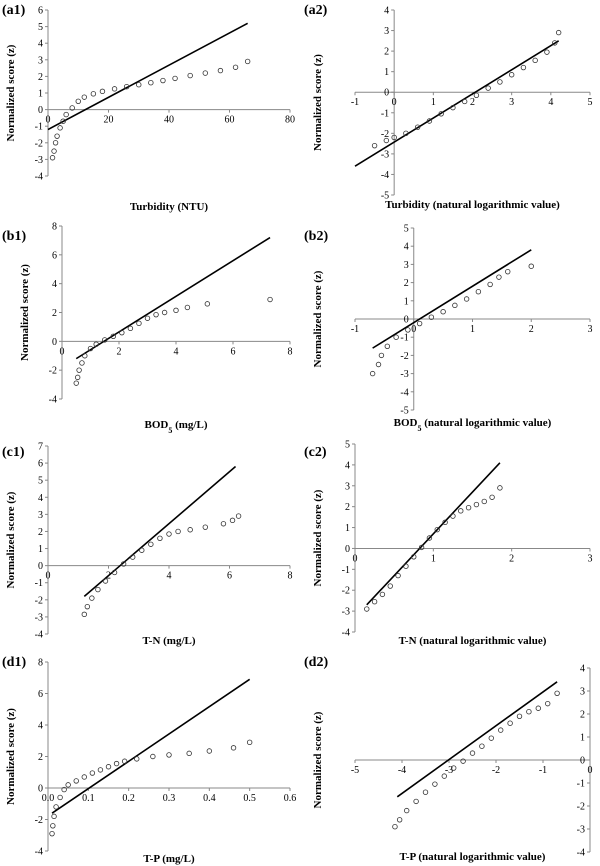 The image size is (600, 866). Describe the element at coordinates (169, 798) in the screenshot. I see `x-tick-label: 0.3` at that location.